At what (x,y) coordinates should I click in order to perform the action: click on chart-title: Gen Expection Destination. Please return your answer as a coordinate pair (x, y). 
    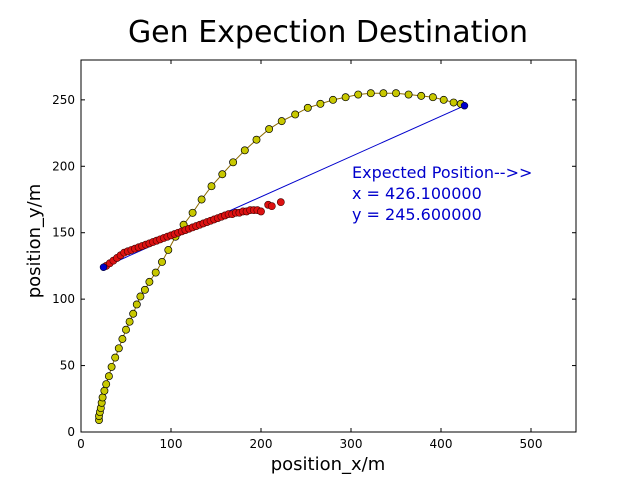
    Looking at the image, I should click on (328, 32).